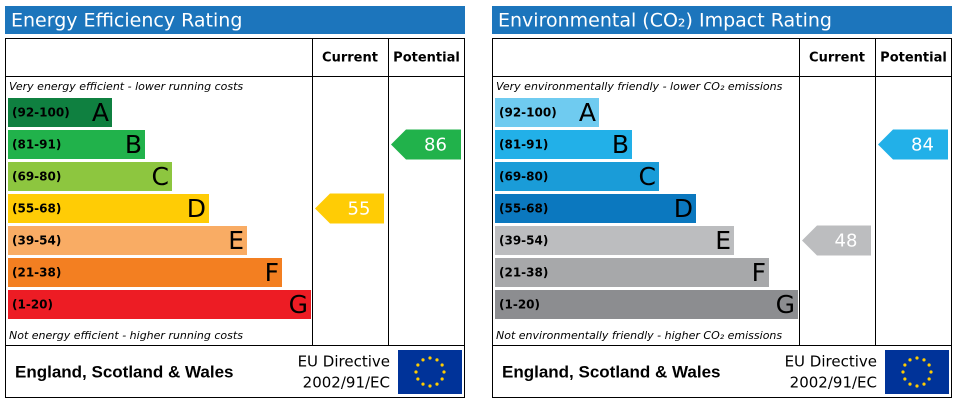 The image size is (957, 404). What do you see at coordinates (359, 209) in the screenshot?
I see `rating-value: 55` at bounding box center [359, 209].